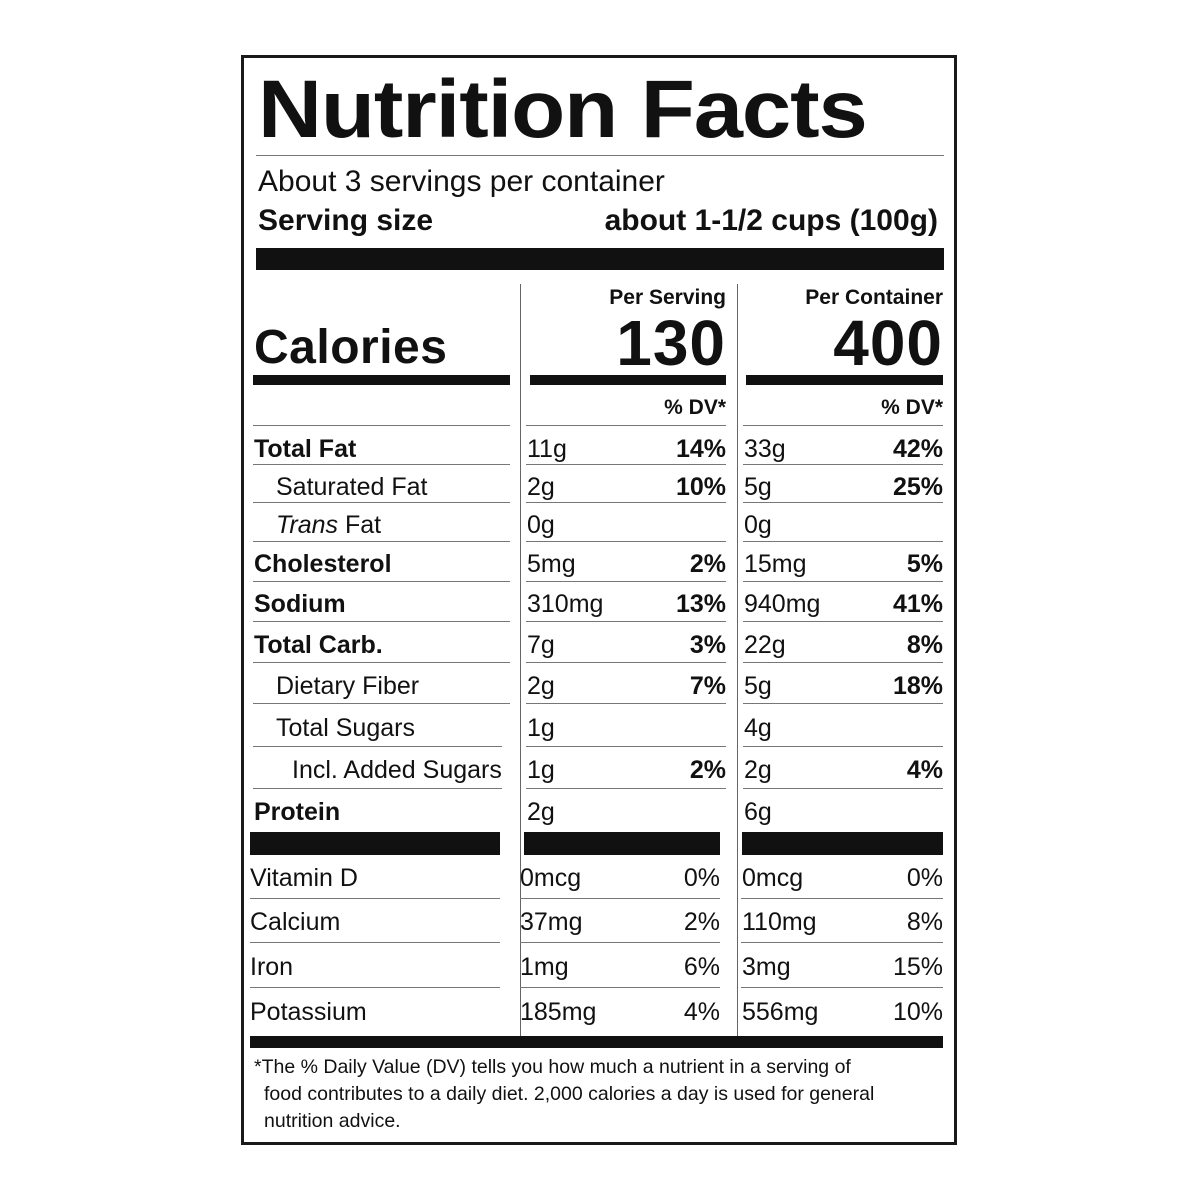 The image size is (1200, 1200). What do you see at coordinates (737, 660) in the screenshot?
I see `column-divider-right` at bounding box center [737, 660].